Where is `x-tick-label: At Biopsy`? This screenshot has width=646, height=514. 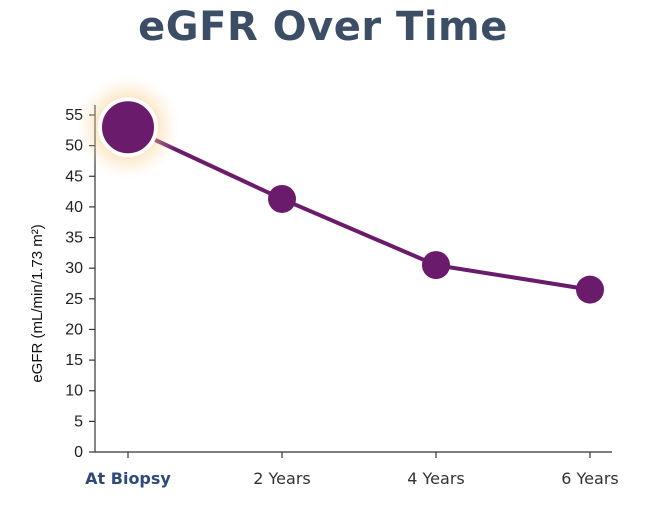
x-tick-label: At Biopsy is located at coordinates (128, 478).